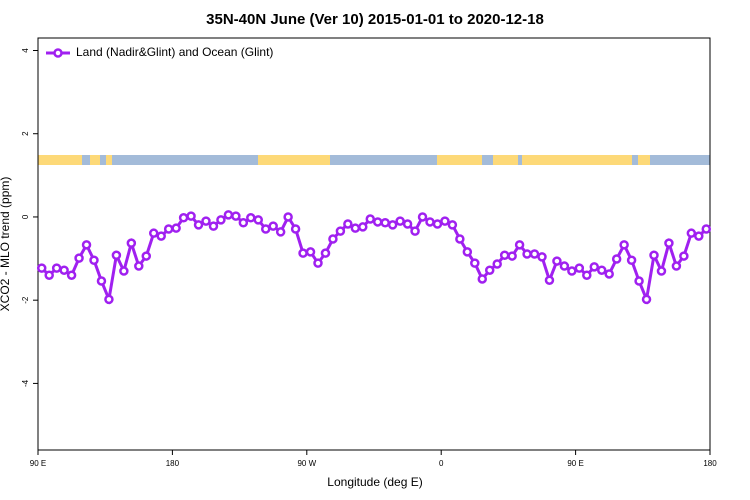  I want to click on y-tick-label: -2, so click(25, 300).